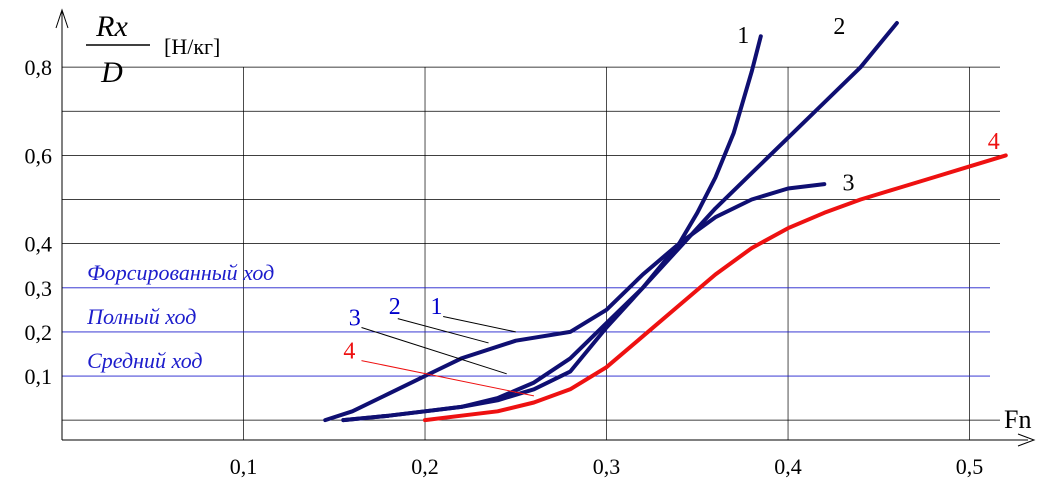  I want to click on x-tick-label: 0,3, so click(607, 466).